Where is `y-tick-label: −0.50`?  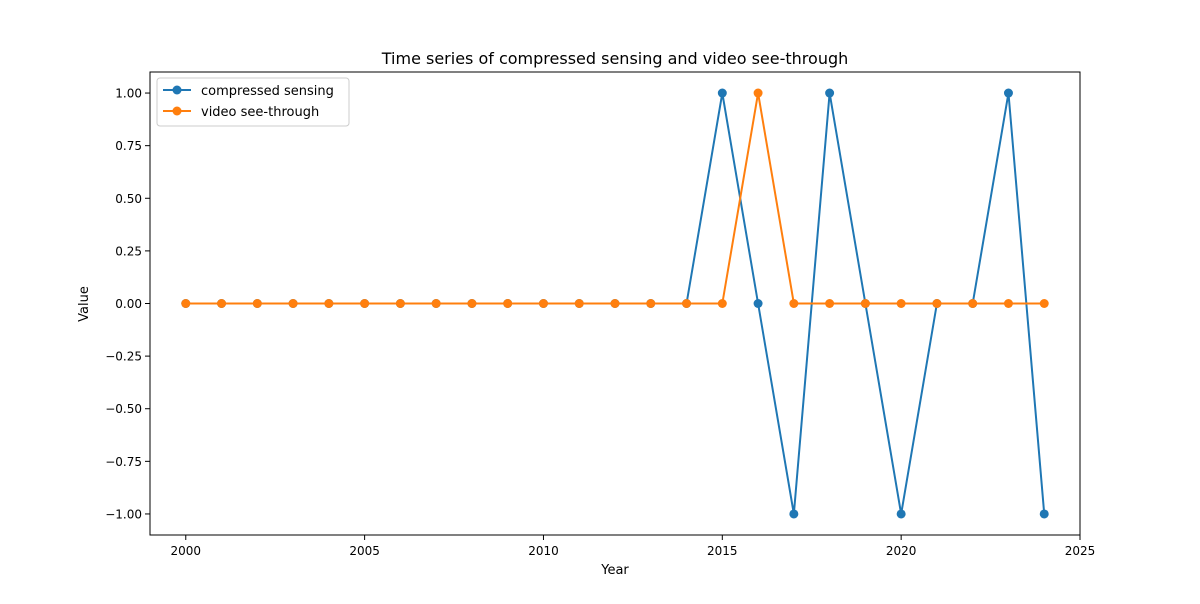 y-tick-label: −0.50 is located at coordinates (123, 409).